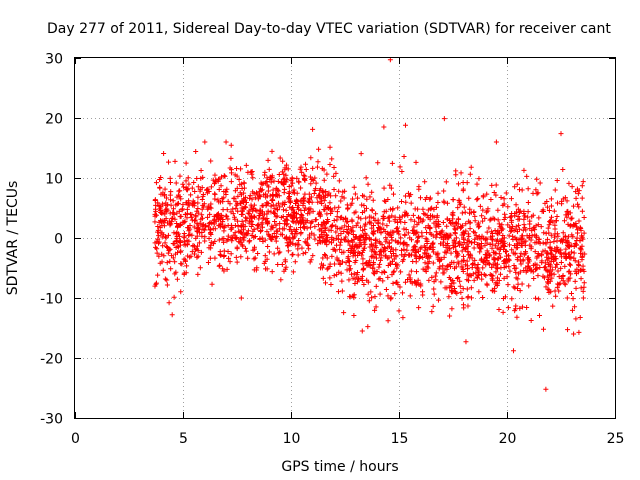 This screenshot has height=480, width=640. Describe the element at coordinates (54, 60) in the screenshot. I see `y-tick-label: 30` at that location.